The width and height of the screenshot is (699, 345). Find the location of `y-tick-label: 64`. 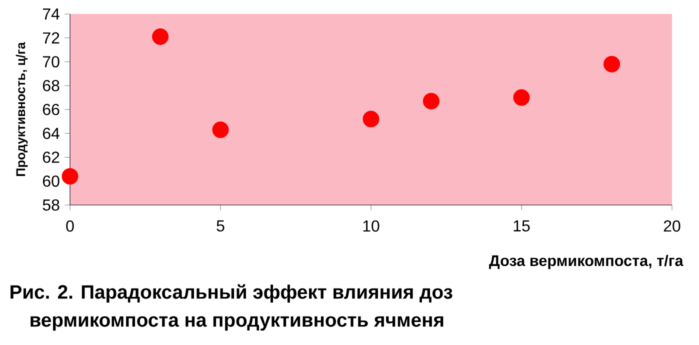

y-tick-label: 64 is located at coordinates (51, 134).